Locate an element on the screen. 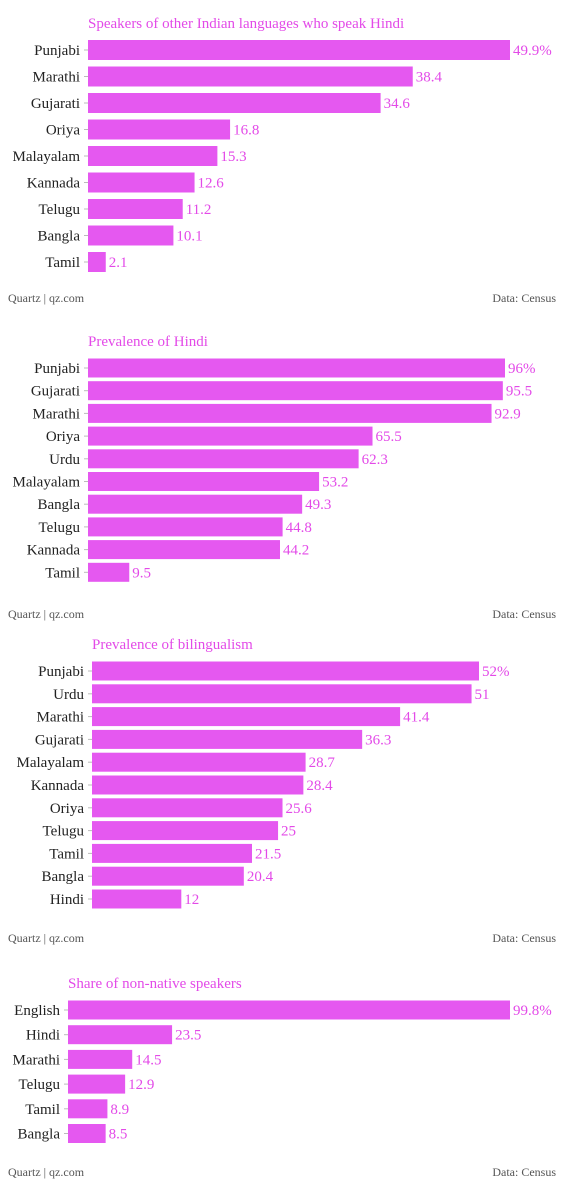  data-label: 51 is located at coordinates (482, 695).